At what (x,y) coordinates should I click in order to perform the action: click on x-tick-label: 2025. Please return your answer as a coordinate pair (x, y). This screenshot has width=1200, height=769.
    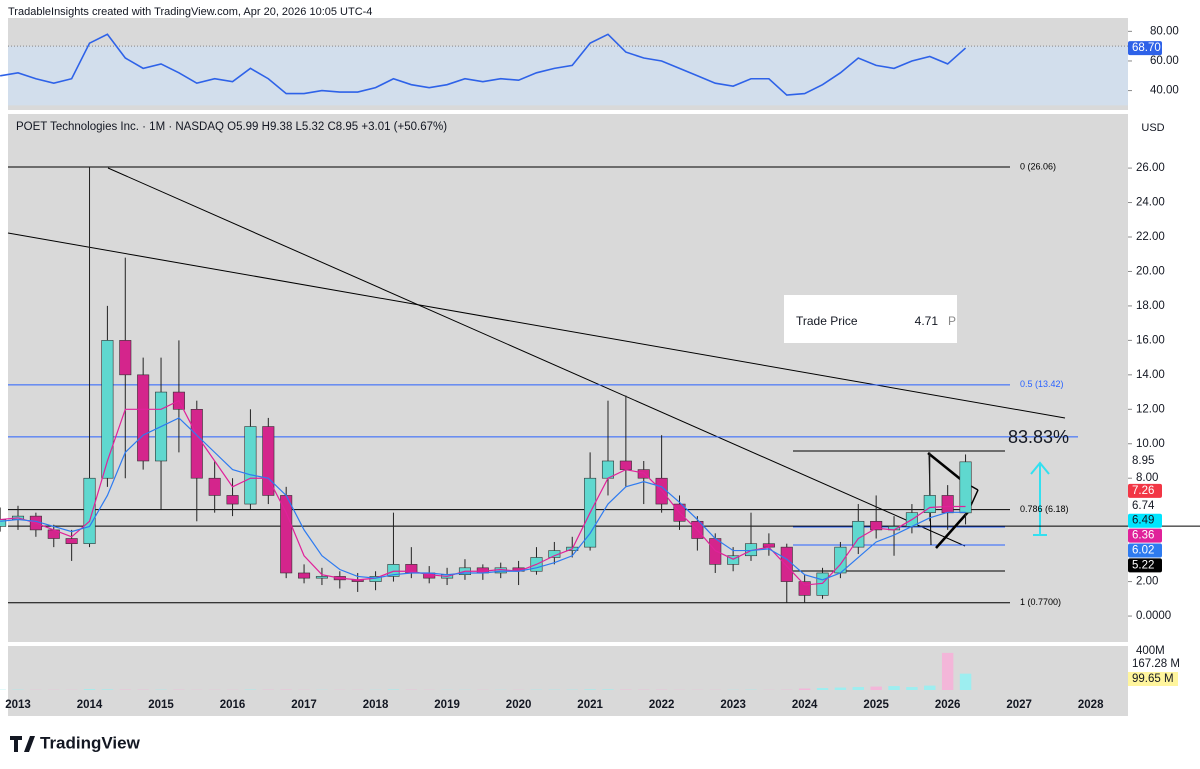
    Looking at the image, I should click on (876, 705).